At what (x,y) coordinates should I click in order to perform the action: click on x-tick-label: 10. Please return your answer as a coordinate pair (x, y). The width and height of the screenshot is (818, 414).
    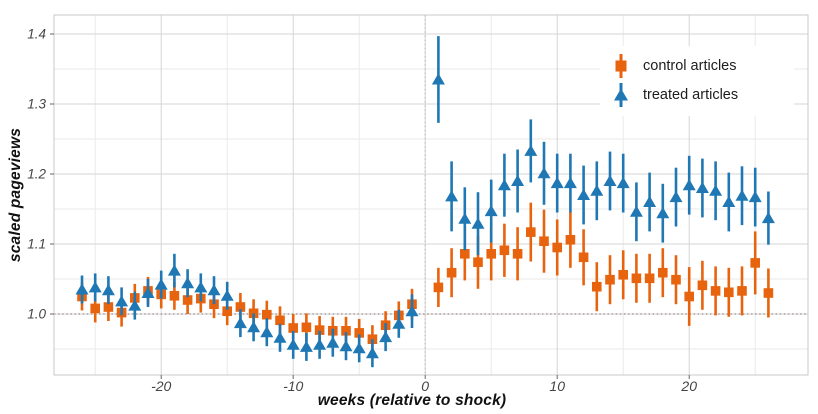
    Looking at the image, I should click on (557, 386).